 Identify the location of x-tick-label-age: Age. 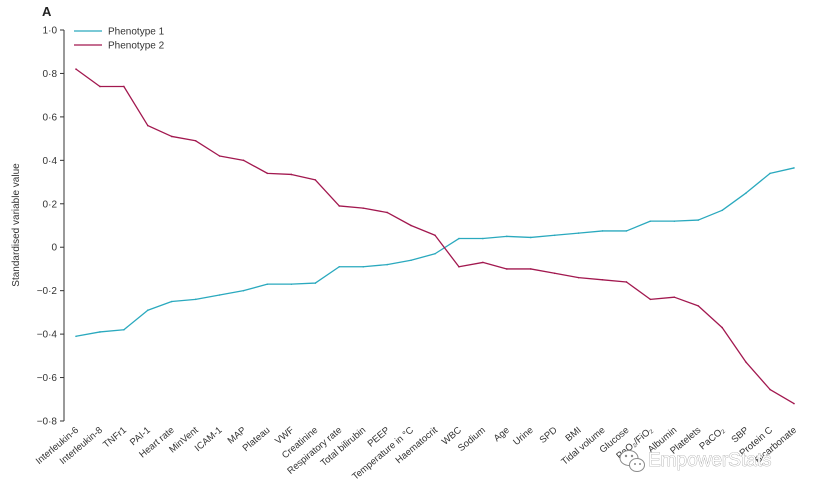
(502, 434).